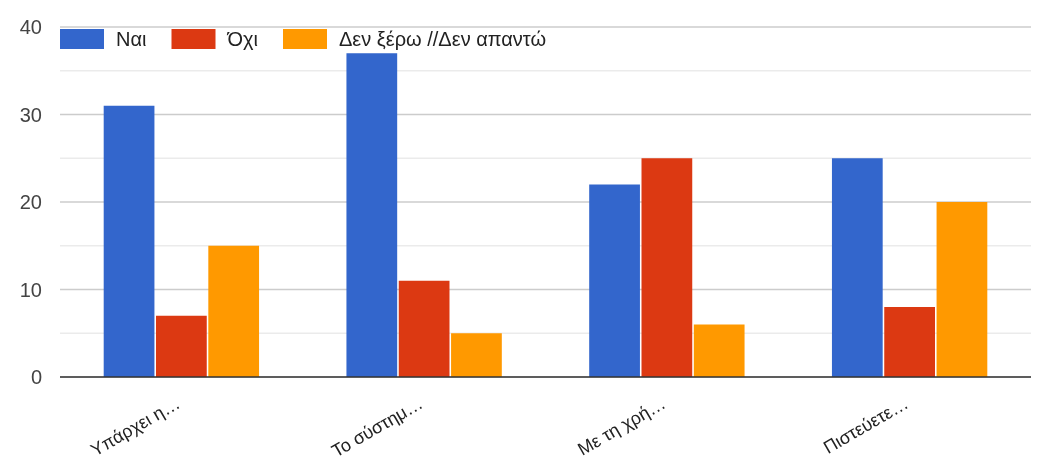 This screenshot has height=459, width=1041. I want to click on legend-label: Δεν ξέρω //Δεν απαντώ, so click(443, 39).